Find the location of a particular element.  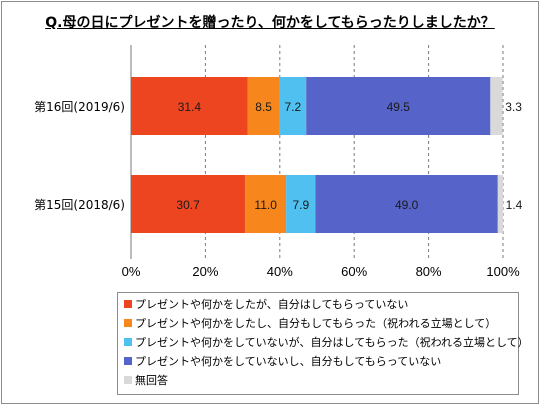

x-tick-label: 0% is located at coordinates (131, 271).